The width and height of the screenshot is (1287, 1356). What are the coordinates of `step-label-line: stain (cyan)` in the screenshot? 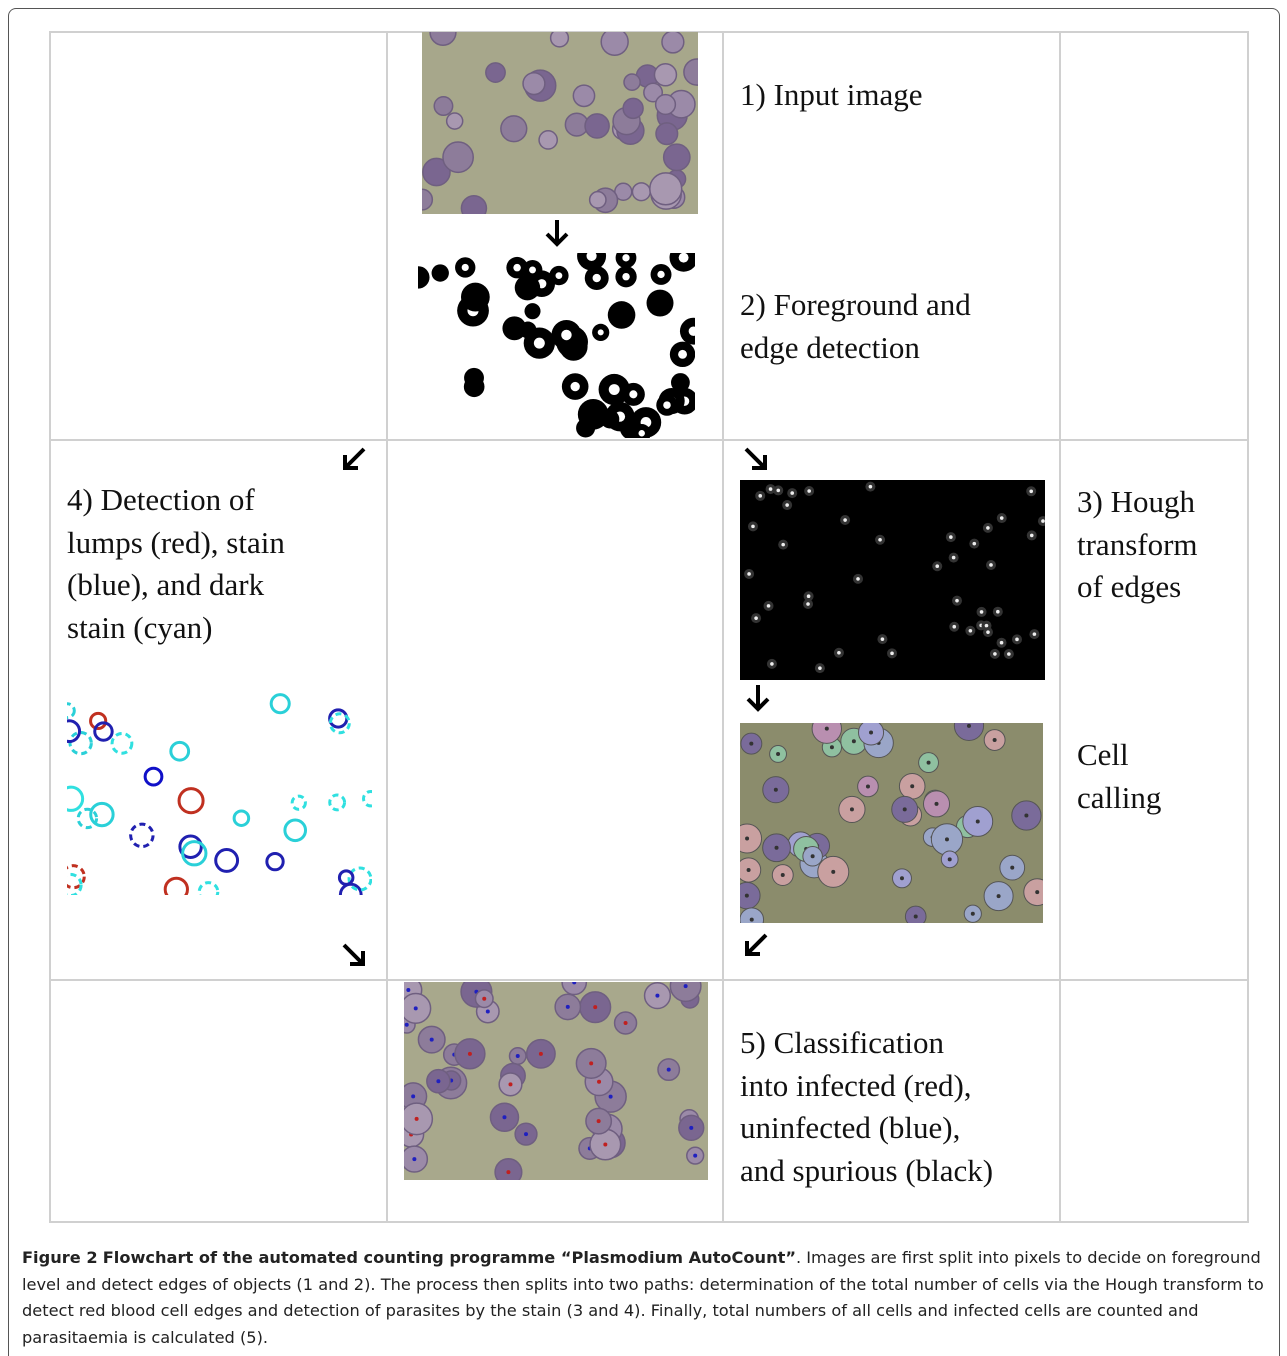 It's located at (140, 627).